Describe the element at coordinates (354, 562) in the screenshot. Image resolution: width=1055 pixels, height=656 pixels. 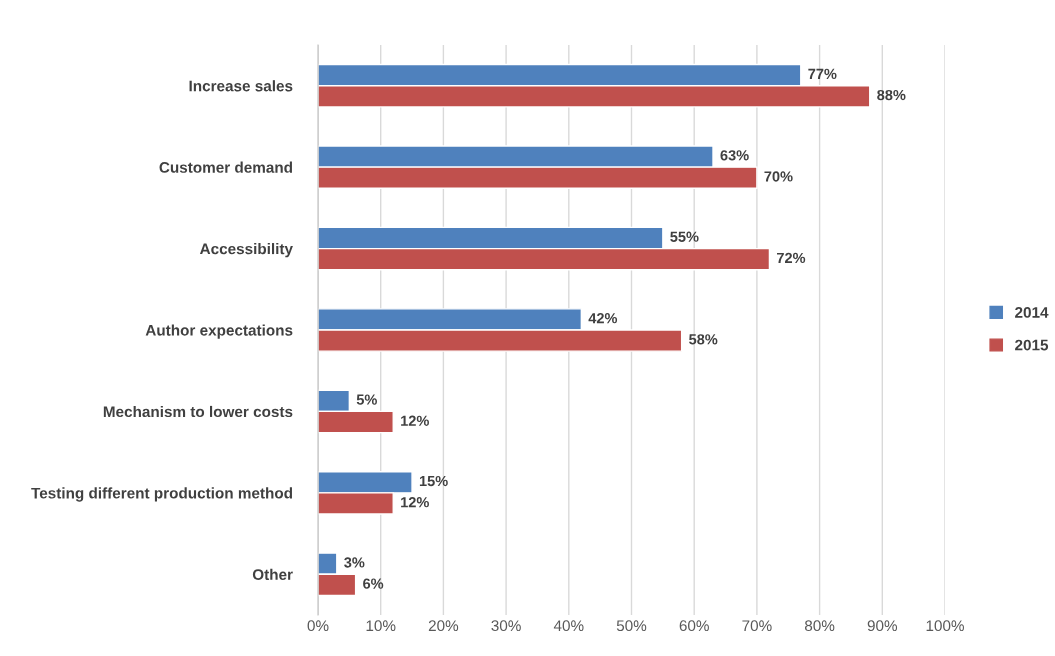
I see `data-label: 3%` at that location.